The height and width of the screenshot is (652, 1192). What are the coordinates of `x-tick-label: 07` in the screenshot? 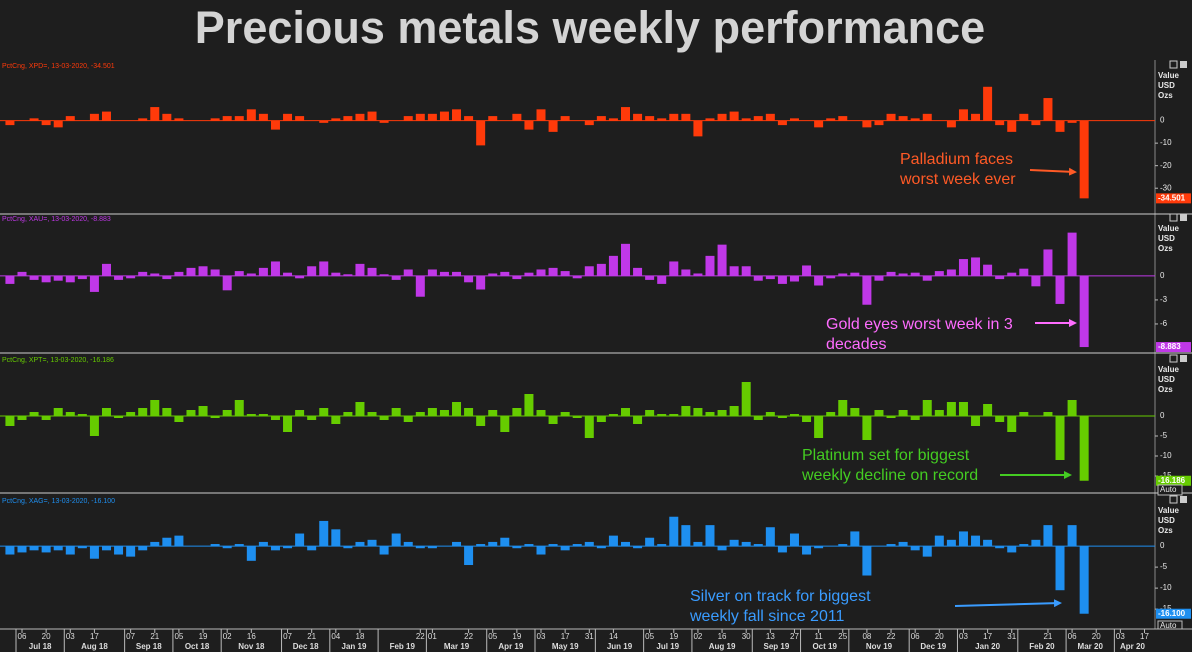 It's located at (287, 636).